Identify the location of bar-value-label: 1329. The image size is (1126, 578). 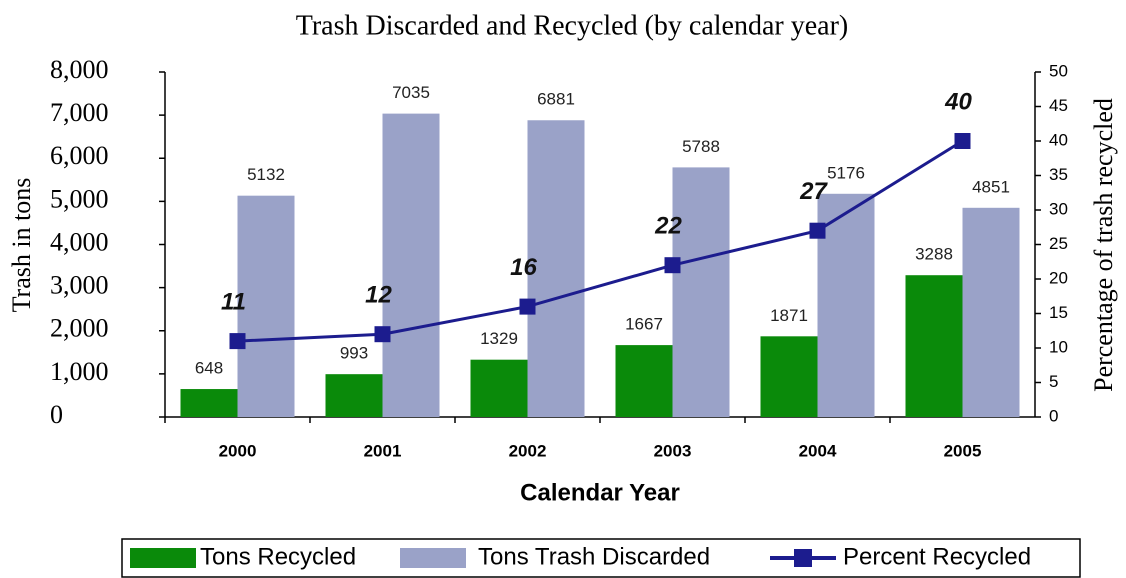
(499, 338).